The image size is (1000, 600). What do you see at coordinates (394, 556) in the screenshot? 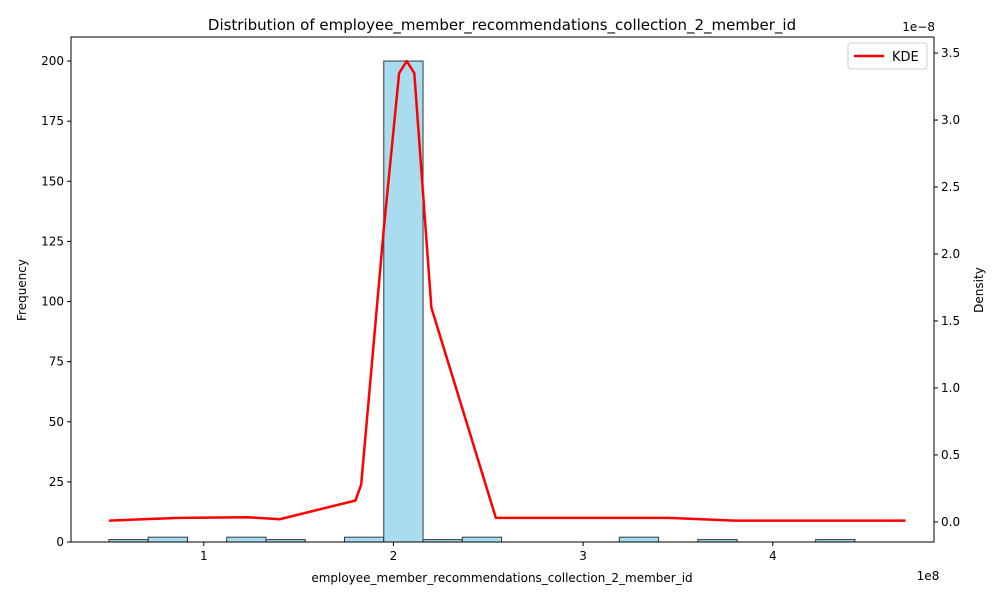
I see `x-tick-label: 2` at bounding box center [394, 556].